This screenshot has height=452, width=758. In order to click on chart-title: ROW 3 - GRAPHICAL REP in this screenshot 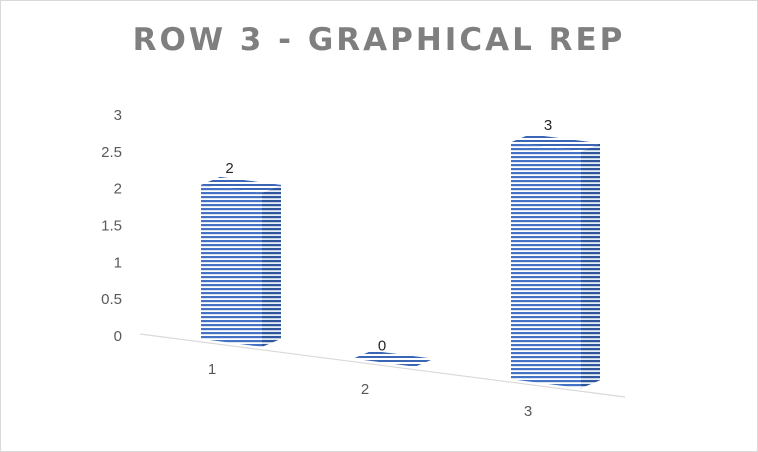, I will do `click(379, 40)`.